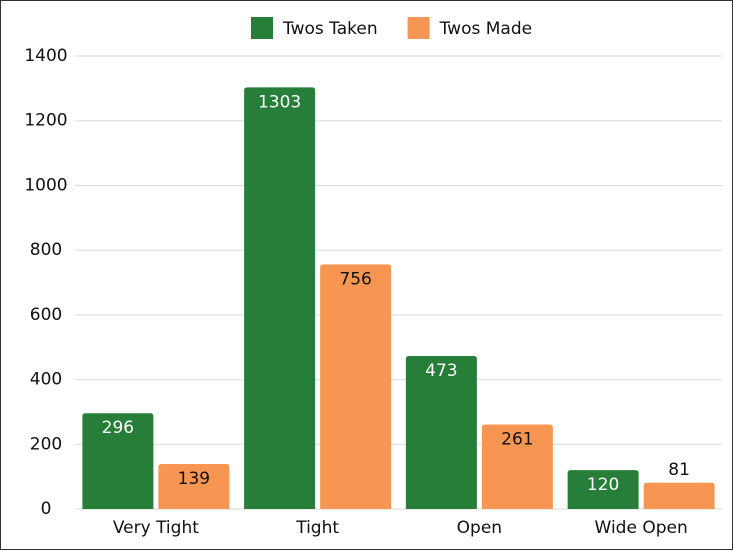  I want to click on legend-label: Twos Taken, so click(330, 29).